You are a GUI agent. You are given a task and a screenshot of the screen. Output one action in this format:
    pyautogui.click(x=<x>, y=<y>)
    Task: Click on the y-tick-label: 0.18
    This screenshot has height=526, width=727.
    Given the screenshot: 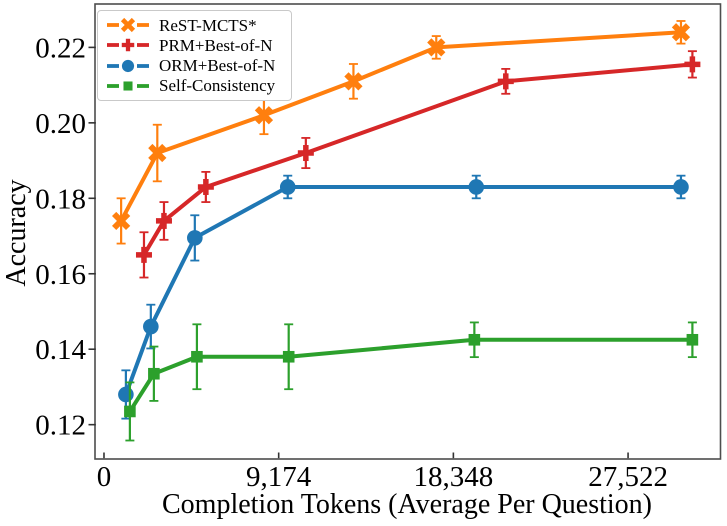 What is the action you would take?
    pyautogui.click(x=60, y=199)
    